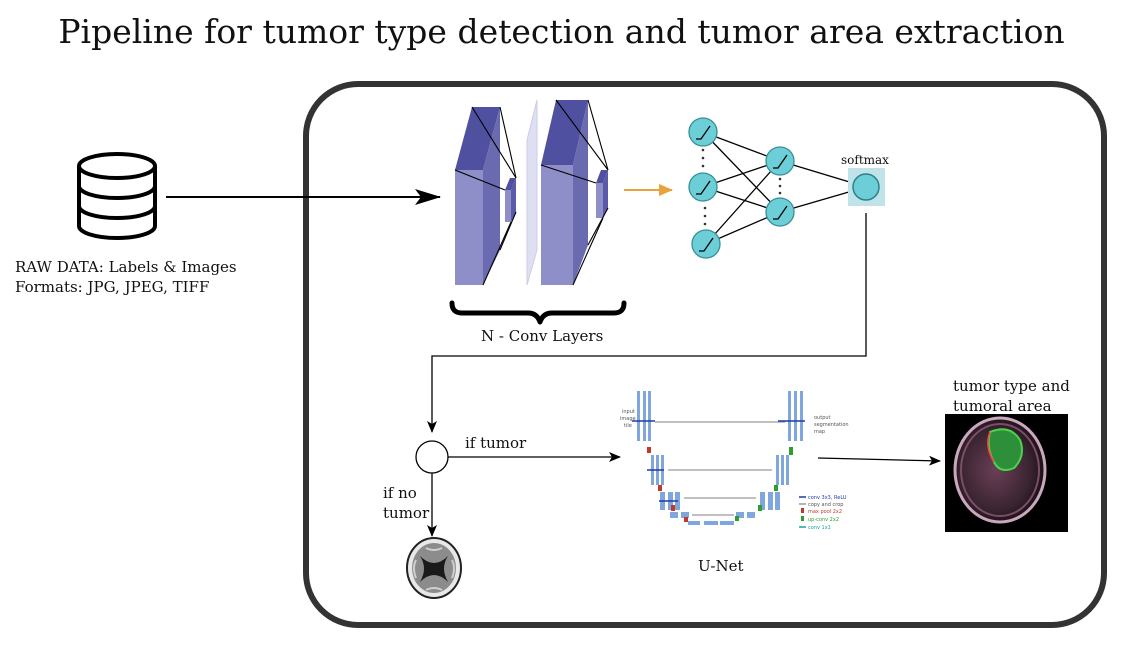 This screenshot has width=1123, height=646. Describe the element at coordinates (865, 160) in the screenshot. I see `softmax-label: softmax` at that location.